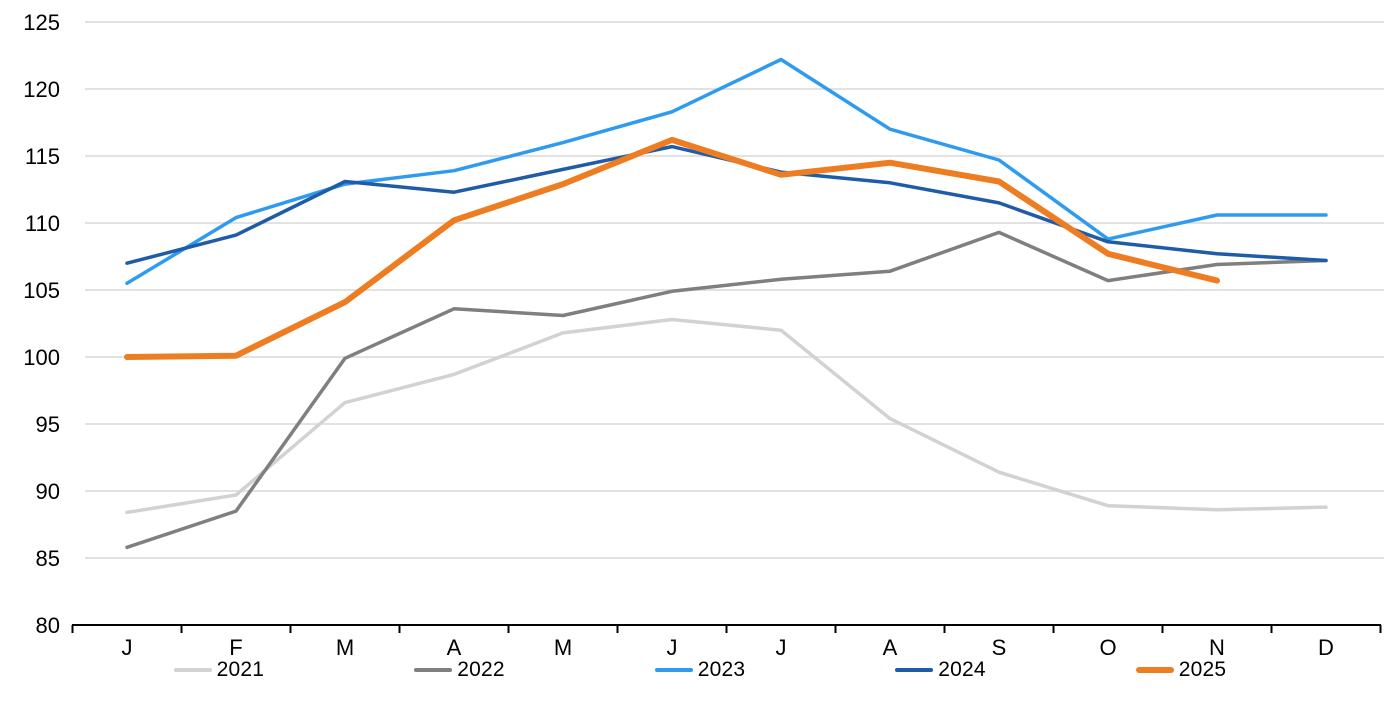  What do you see at coordinates (240, 669) in the screenshot?
I see `legend-label-2021: 2021` at bounding box center [240, 669].